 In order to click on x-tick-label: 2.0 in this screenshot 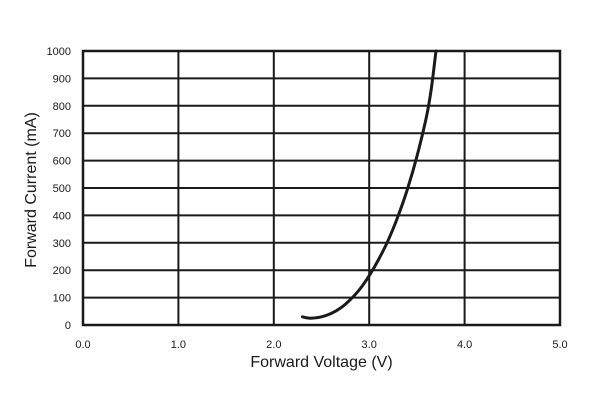, I will do `click(273, 345)`.